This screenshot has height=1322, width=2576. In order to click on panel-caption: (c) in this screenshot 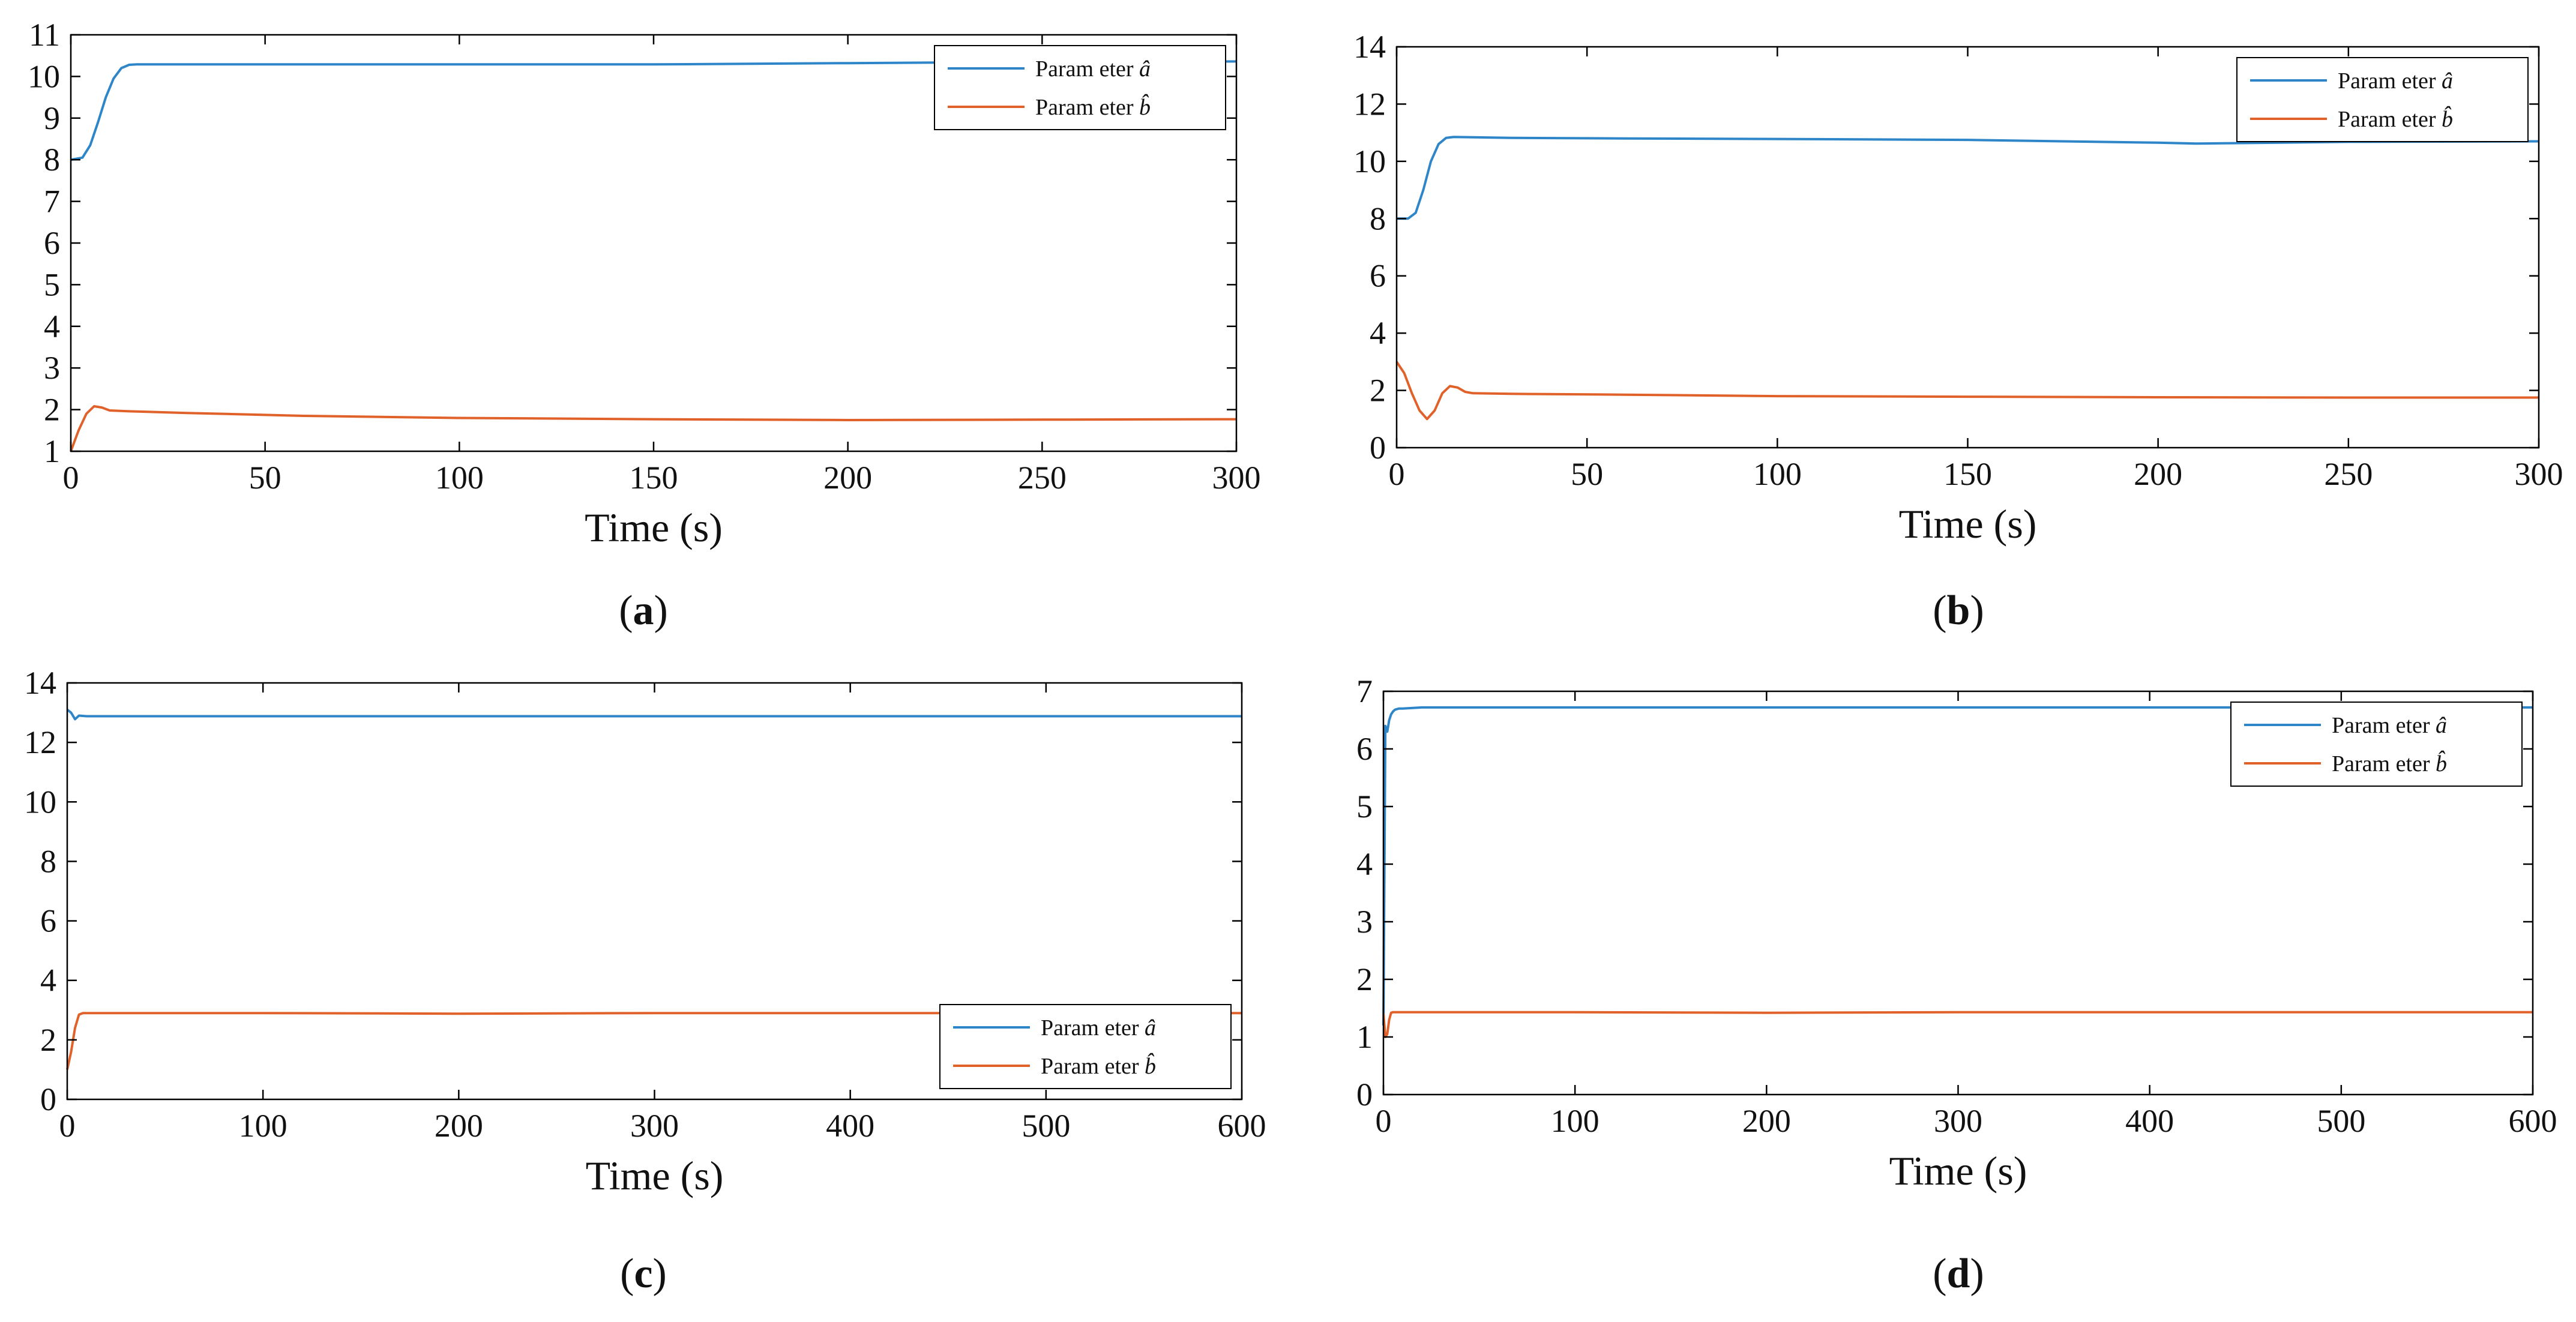, I will do `click(643, 1274)`.